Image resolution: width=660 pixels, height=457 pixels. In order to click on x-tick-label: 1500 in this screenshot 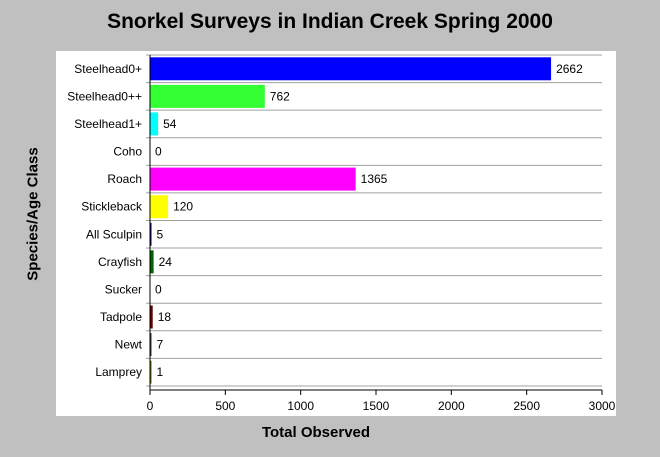, I will do `click(376, 406)`.